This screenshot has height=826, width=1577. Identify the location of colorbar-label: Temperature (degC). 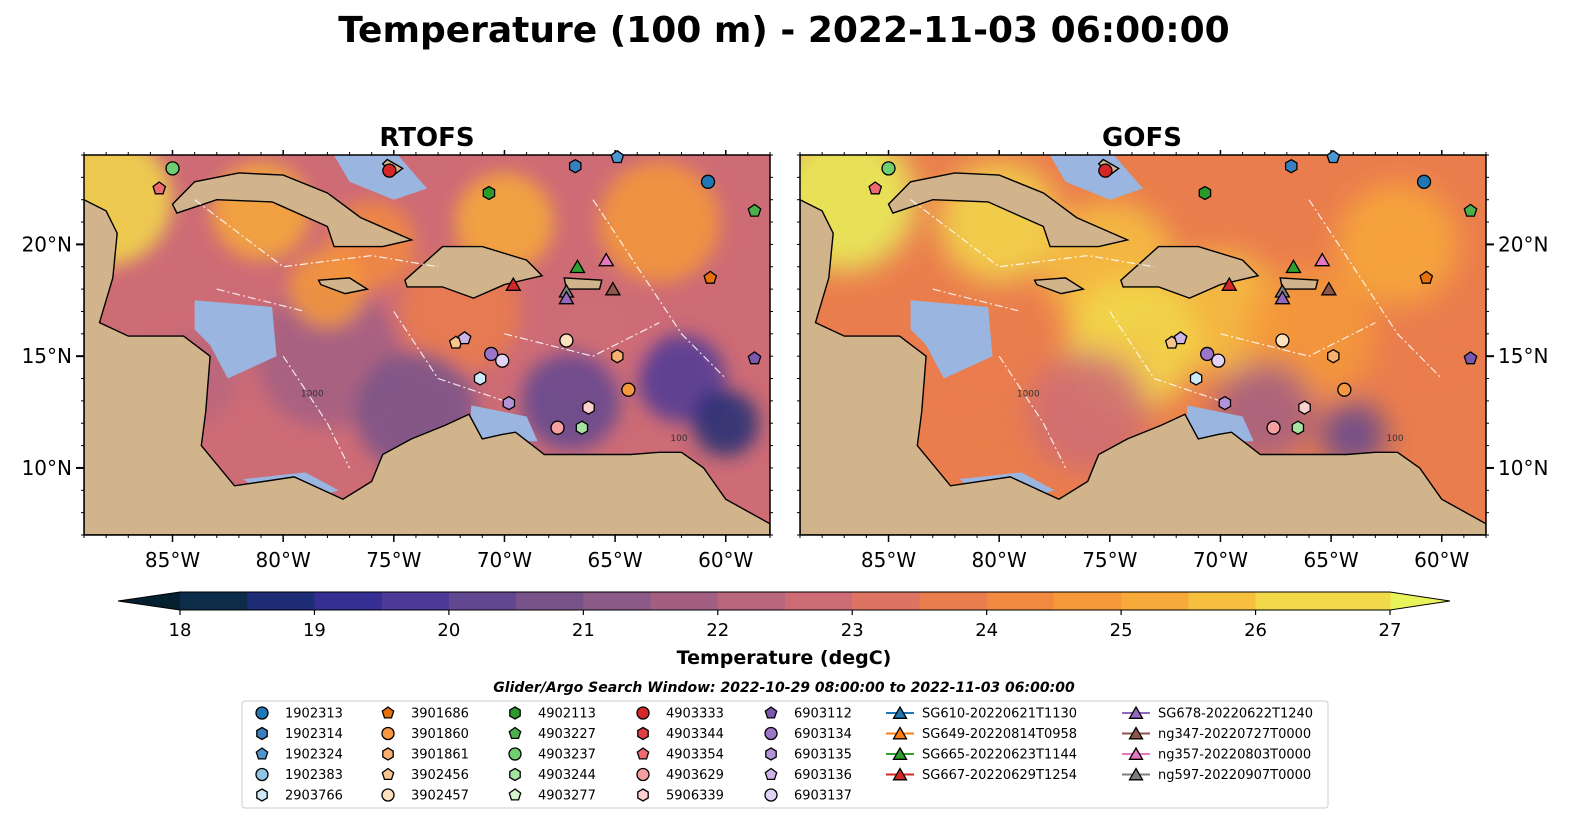
(784, 658).